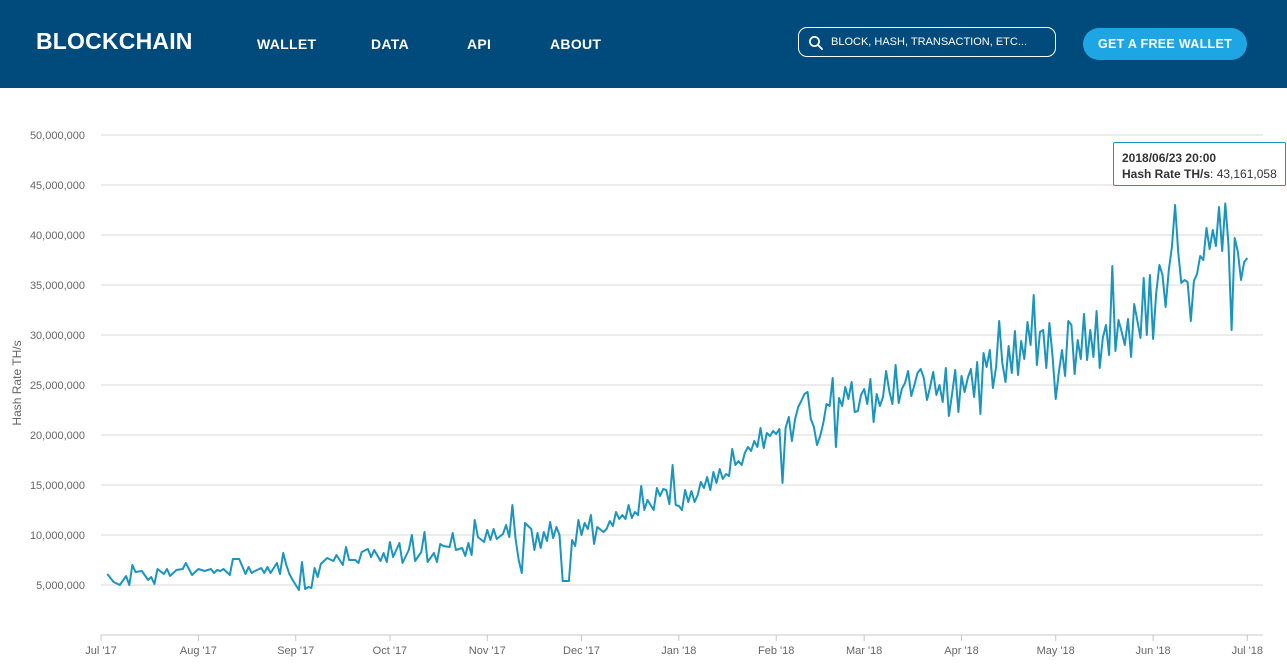  I want to click on y-tick-label: 15,000,000, so click(57, 486).